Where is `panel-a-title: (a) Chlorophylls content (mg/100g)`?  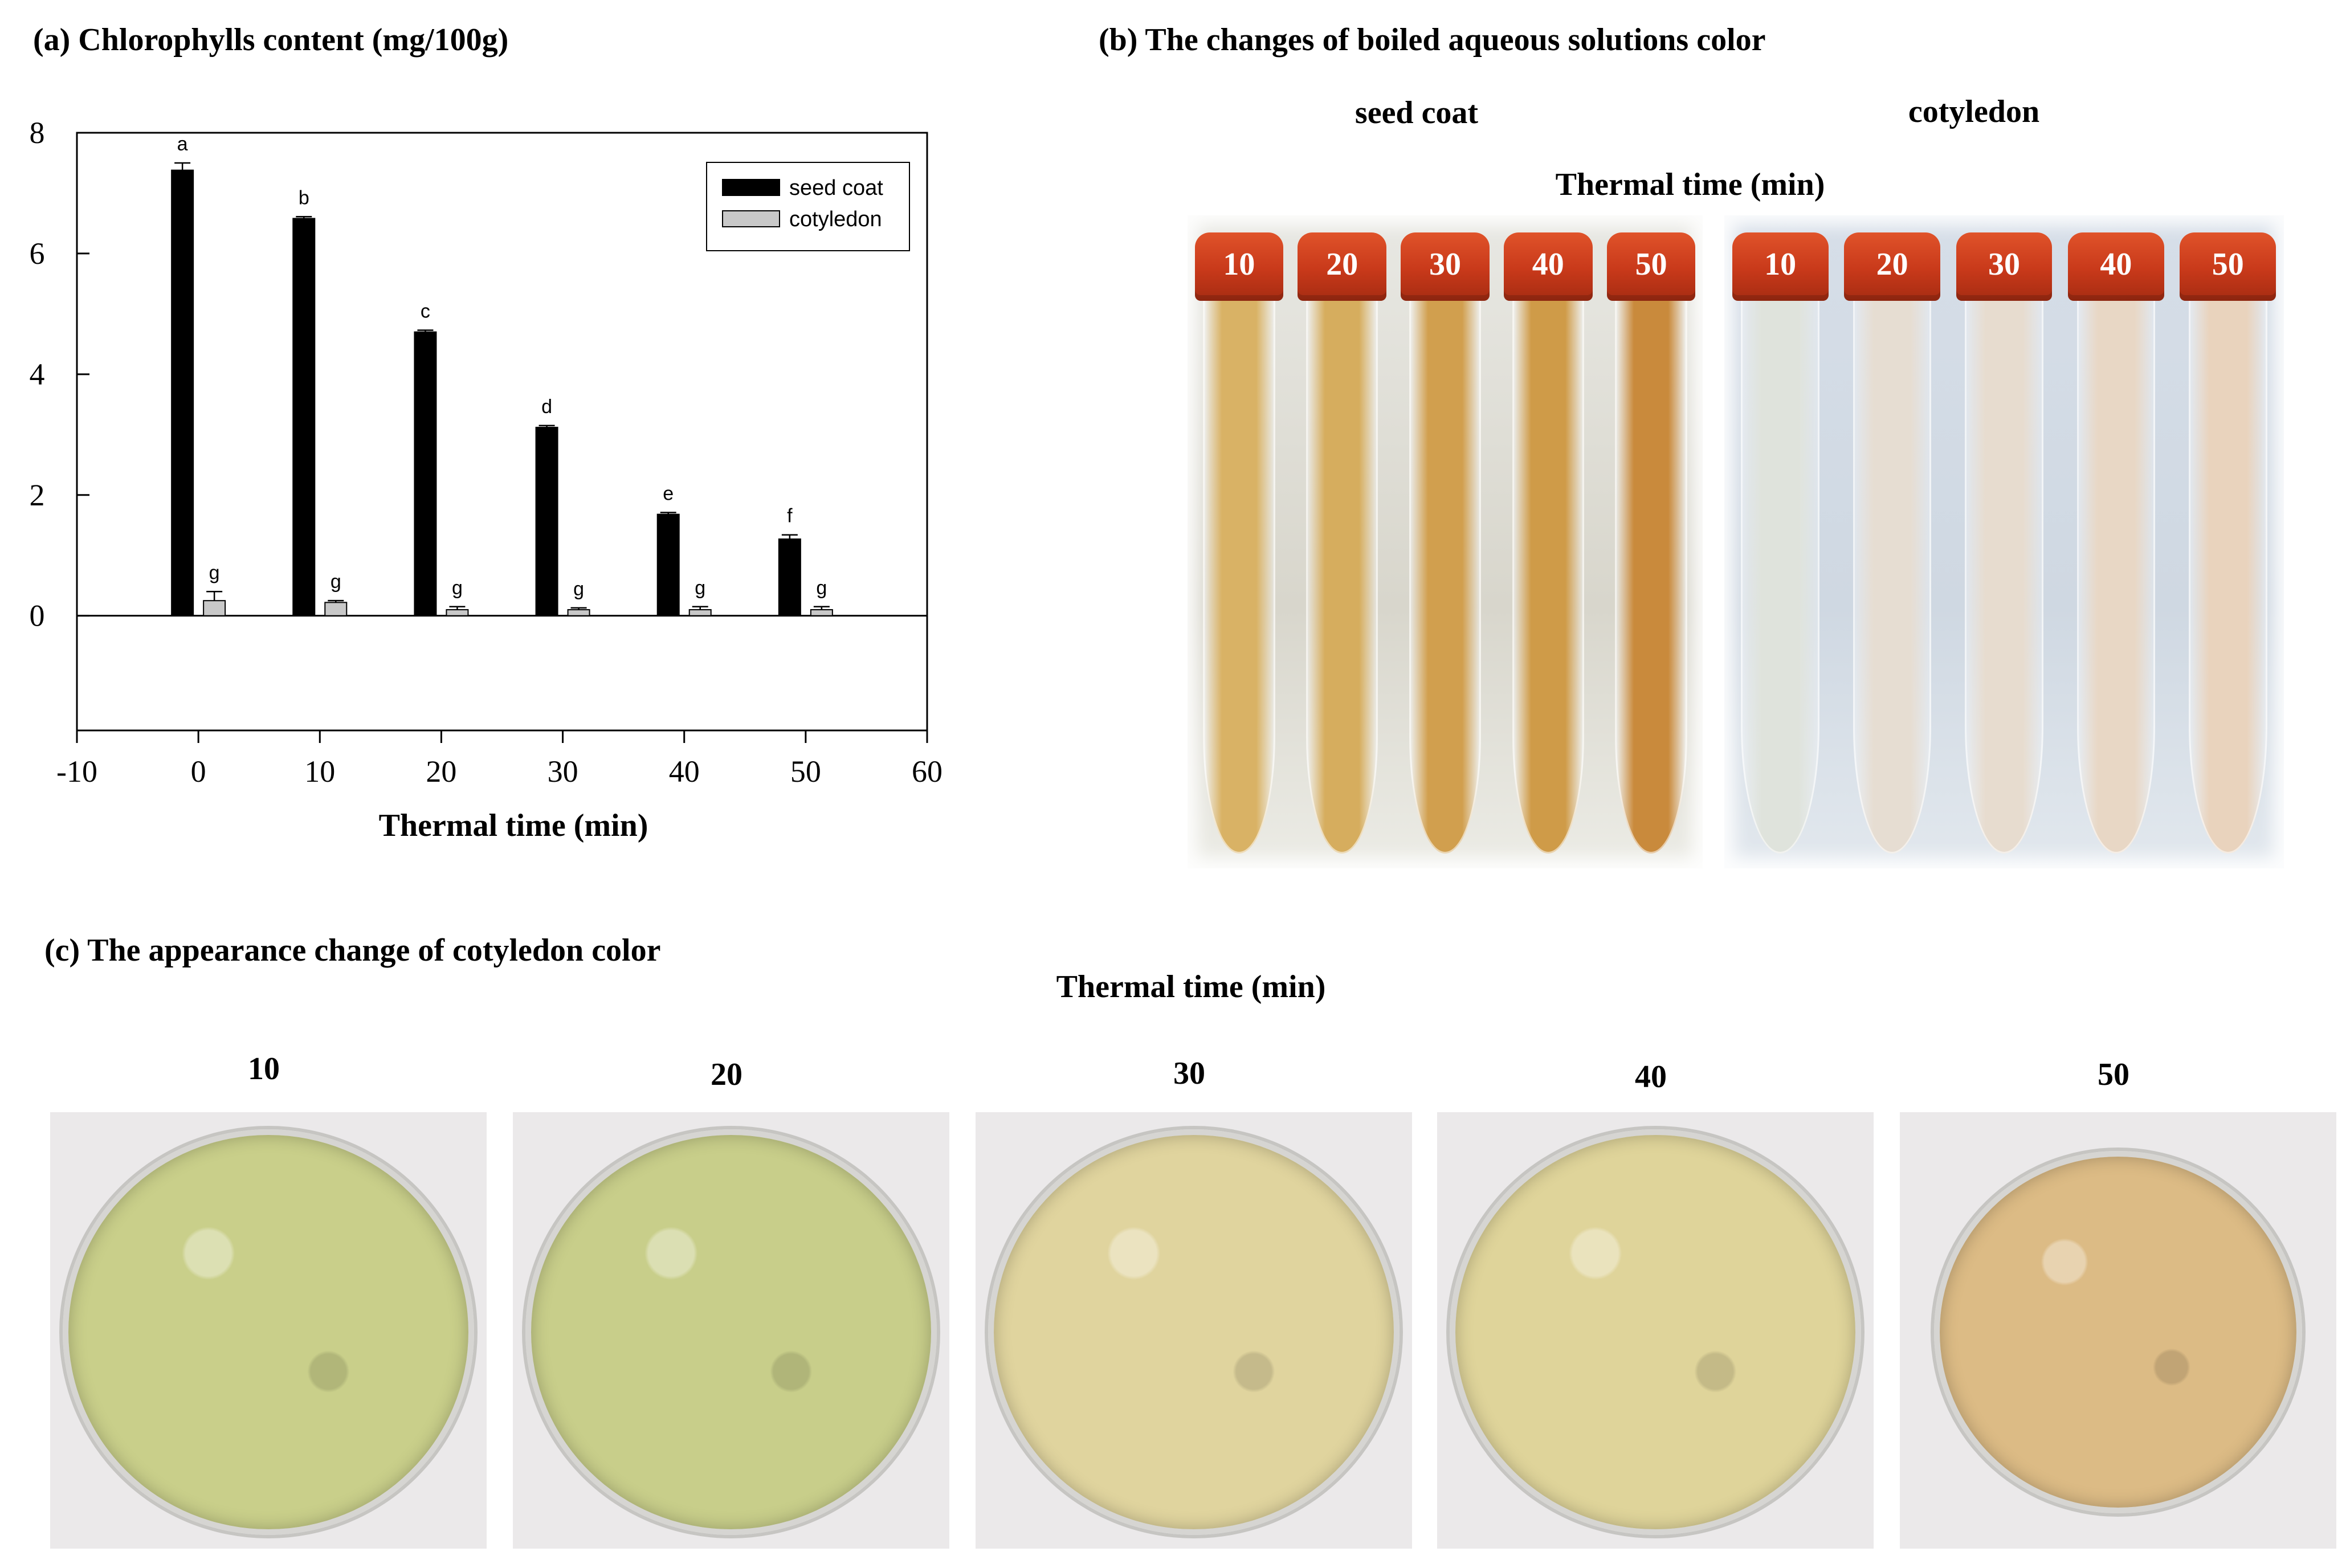
panel-a-title: (a) Chlorophylls content (mg/100g) is located at coordinates (271, 40).